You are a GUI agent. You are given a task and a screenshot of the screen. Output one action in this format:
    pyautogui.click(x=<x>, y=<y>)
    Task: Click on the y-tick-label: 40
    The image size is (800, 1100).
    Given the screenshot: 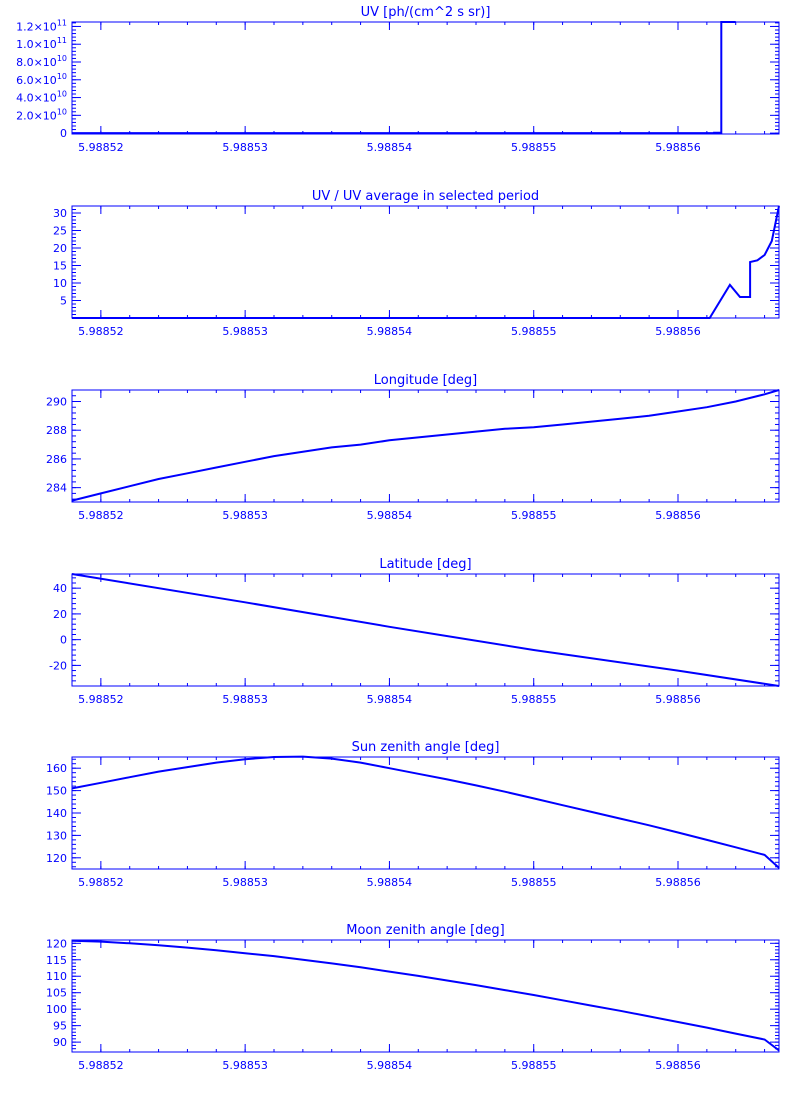 What is the action you would take?
    pyautogui.click(x=60, y=588)
    